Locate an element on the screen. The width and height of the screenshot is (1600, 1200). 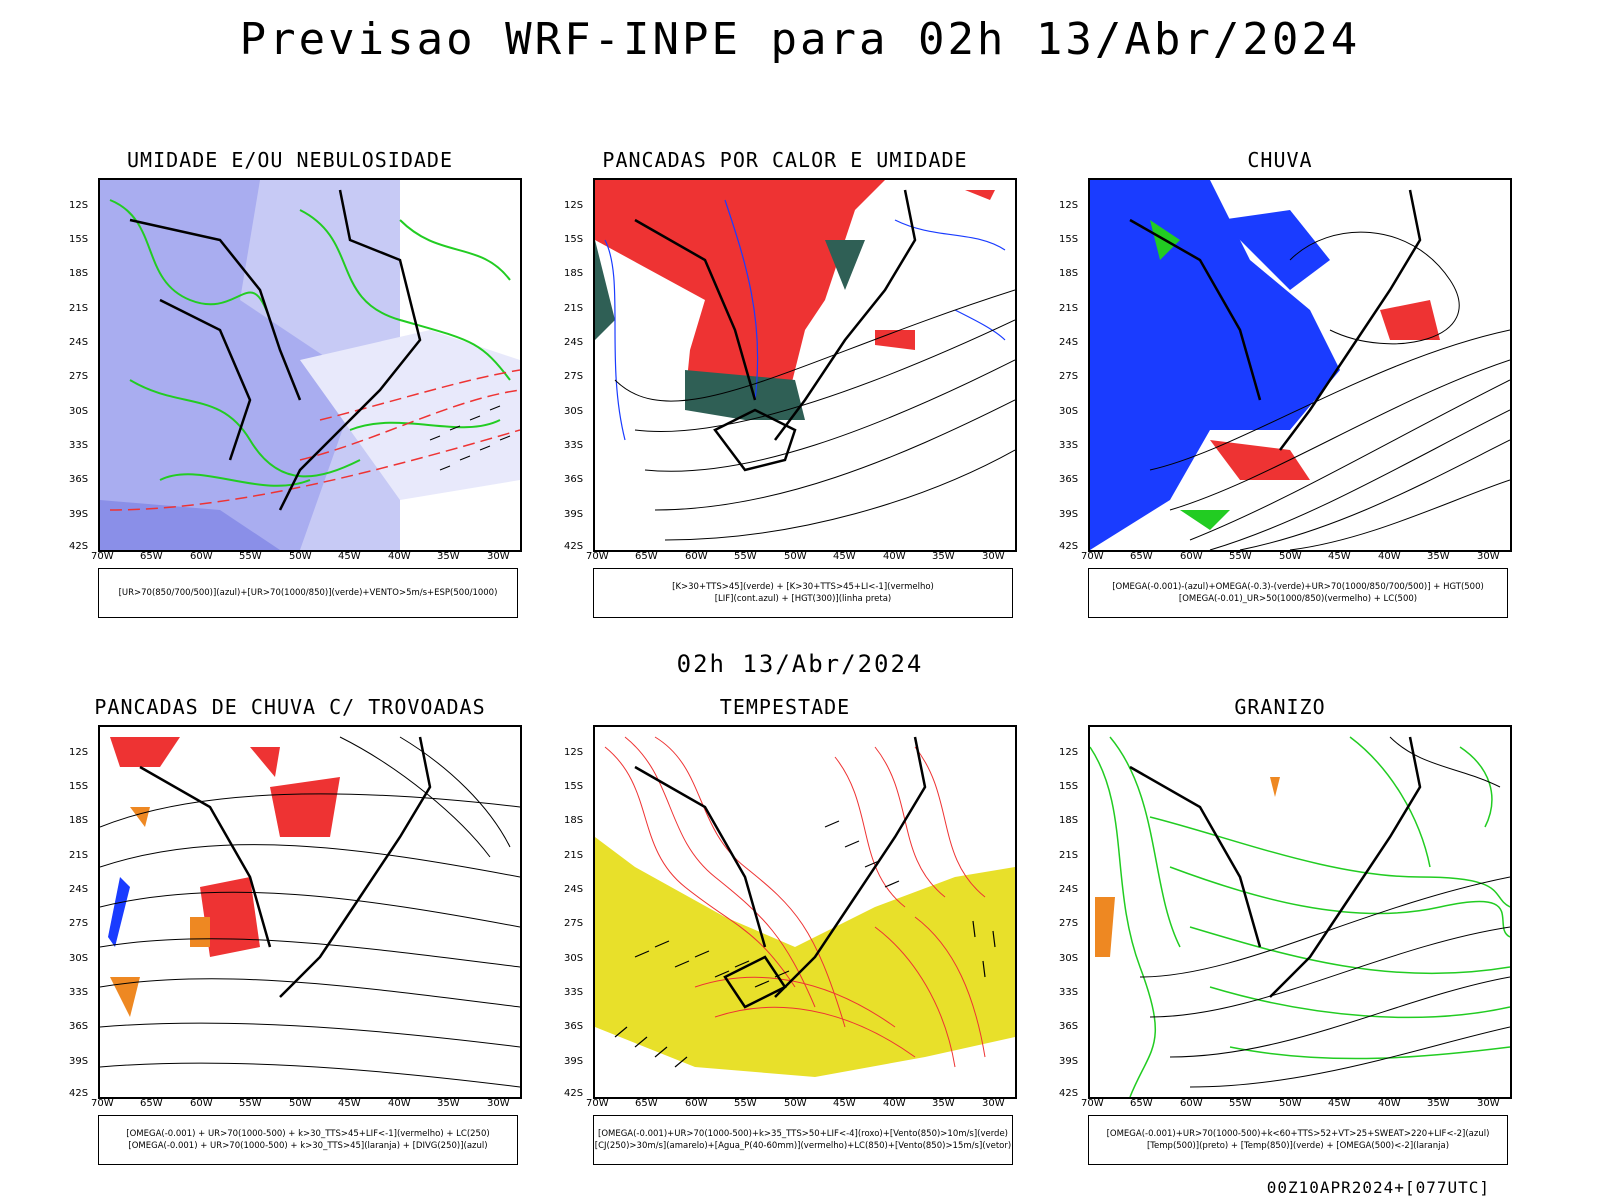
main-title: Previsao WRF-INPE para 02h 13/Abr/2024 is located at coordinates (800, 39).